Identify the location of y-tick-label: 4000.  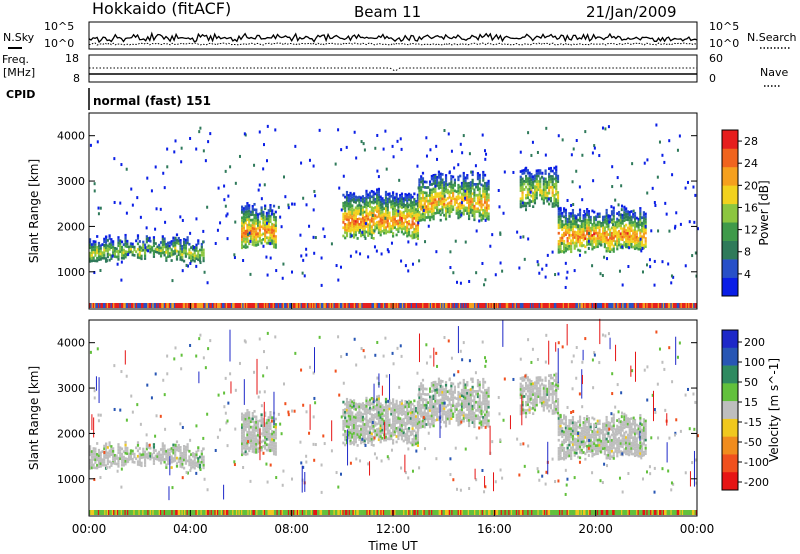
(71, 136).